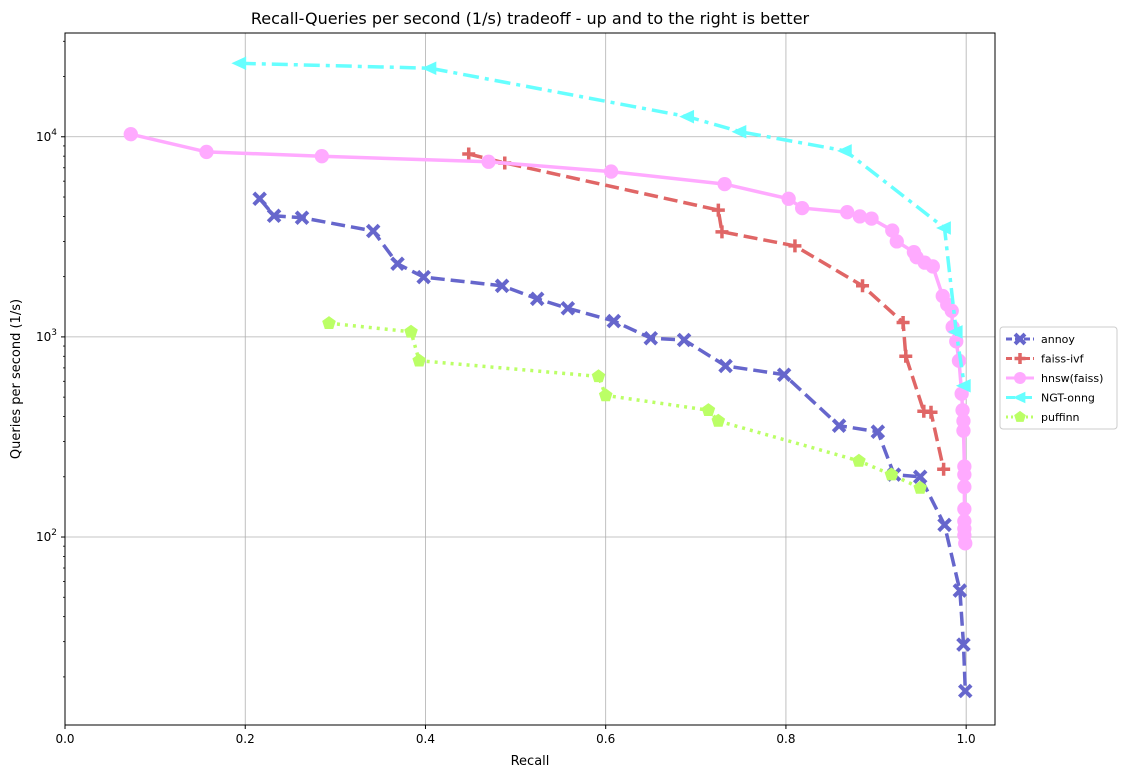 The image size is (1126, 778). I want to click on y-axis-label: Queries per second (1/s), so click(16, 379).